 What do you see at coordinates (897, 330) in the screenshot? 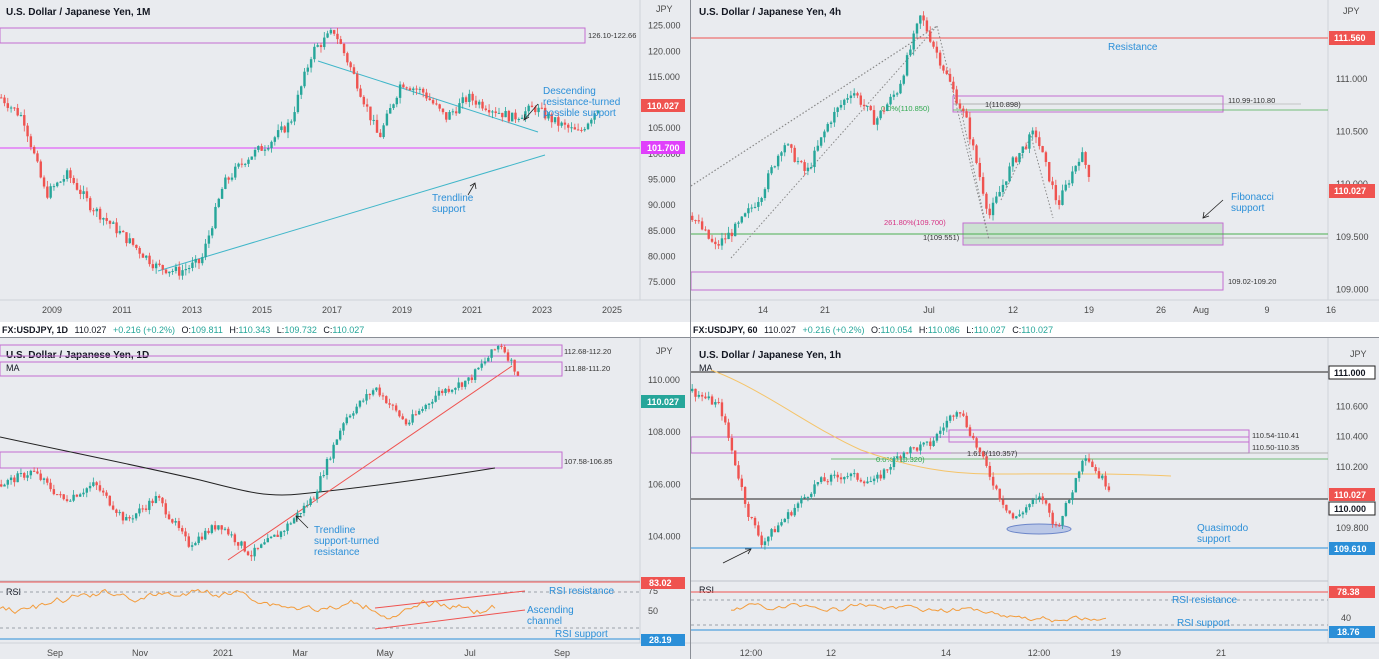
I see `open: 110.054` at bounding box center [897, 330].